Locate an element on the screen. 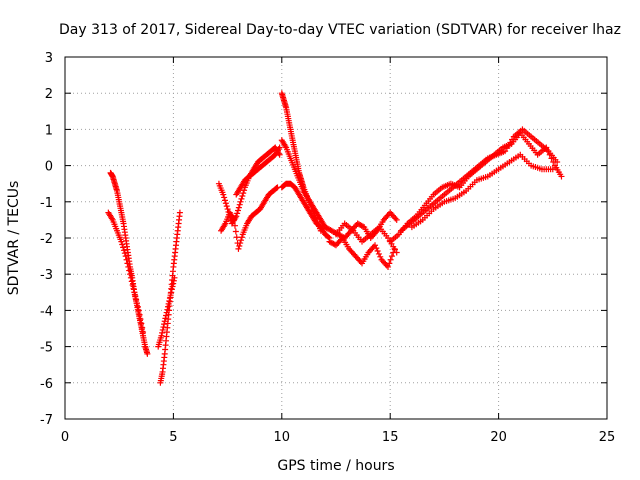 The width and height of the screenshot is (640, 480). y-tick-label: -5 is located at coordinates (46, 348).